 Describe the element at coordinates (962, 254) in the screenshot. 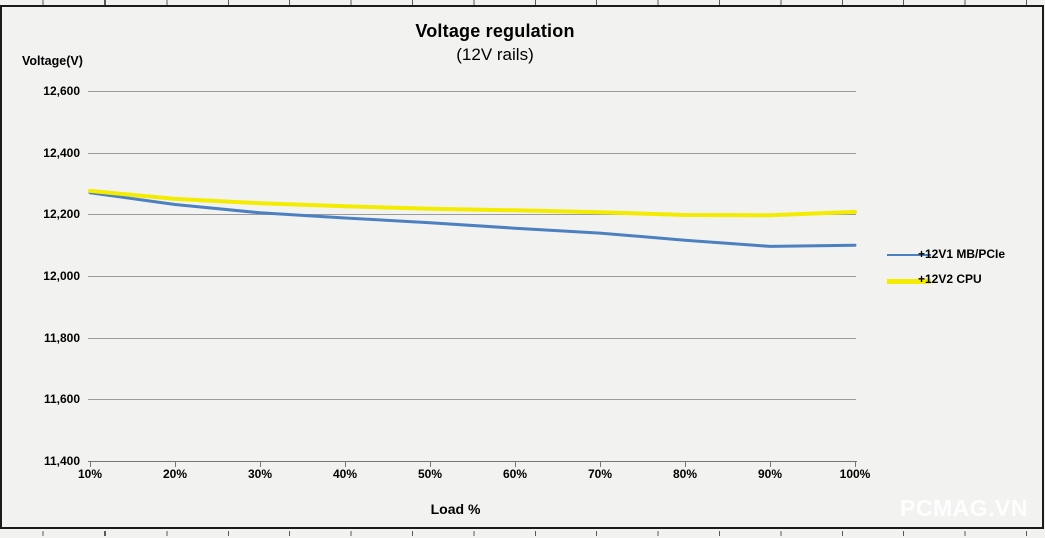

I see `legend-label-12v1: +12V1 MB/PCIe` at that location.